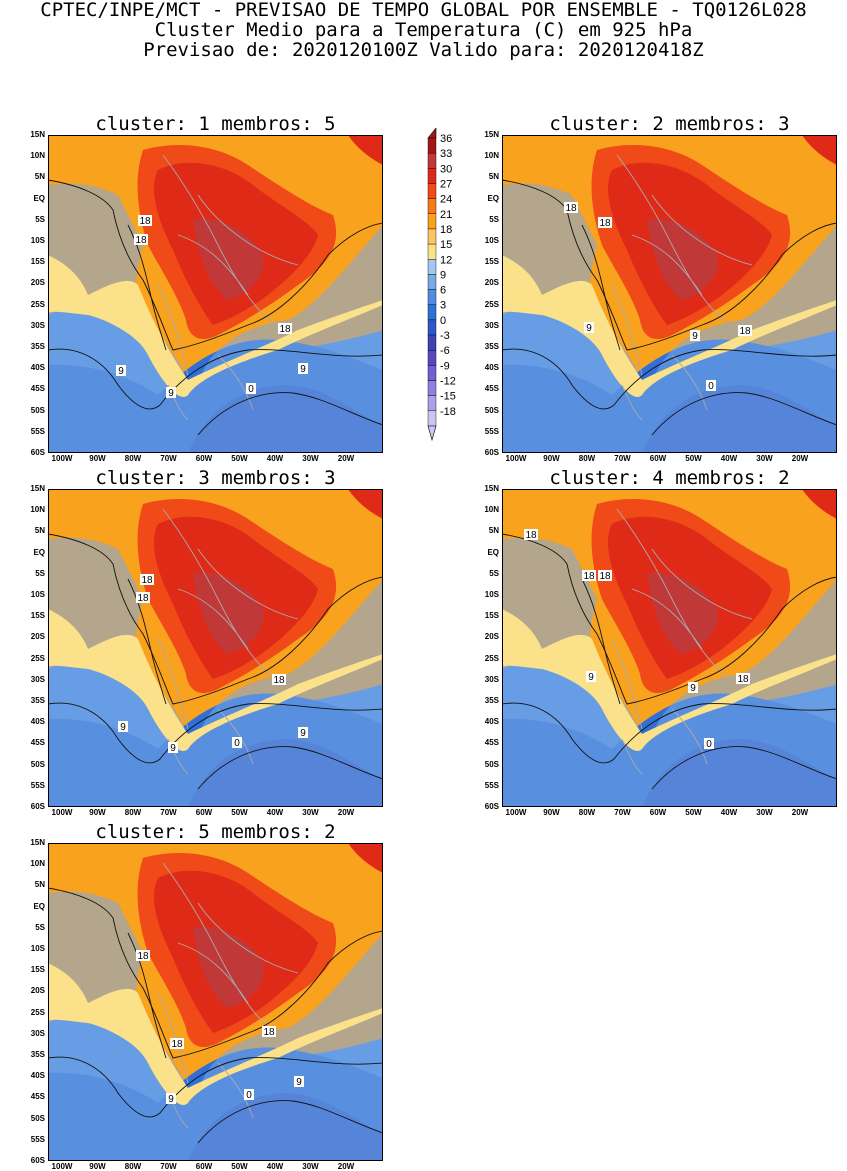 The width and height of the screenshot is (847, 1171). What do you see at coordinates (669, 478) in the screenshot?
I see `panel-4-title: cluster: 4 membros: 2` at bounding box center [669, 478].